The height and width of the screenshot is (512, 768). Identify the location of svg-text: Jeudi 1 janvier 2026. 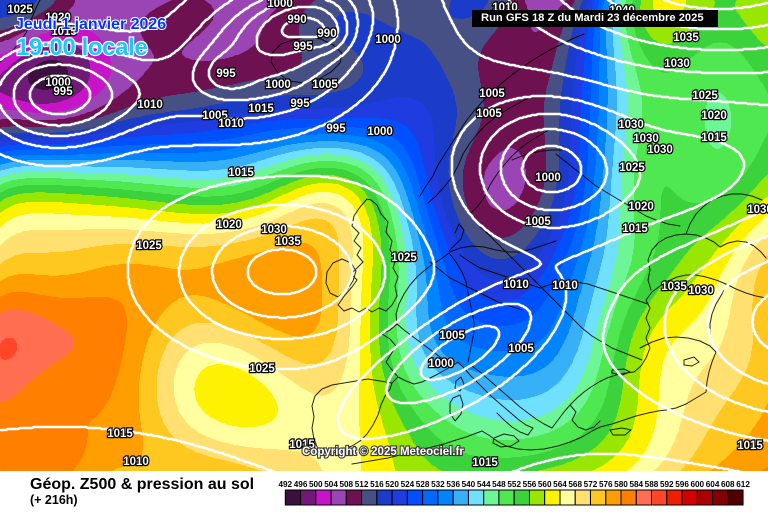
(90, 24).